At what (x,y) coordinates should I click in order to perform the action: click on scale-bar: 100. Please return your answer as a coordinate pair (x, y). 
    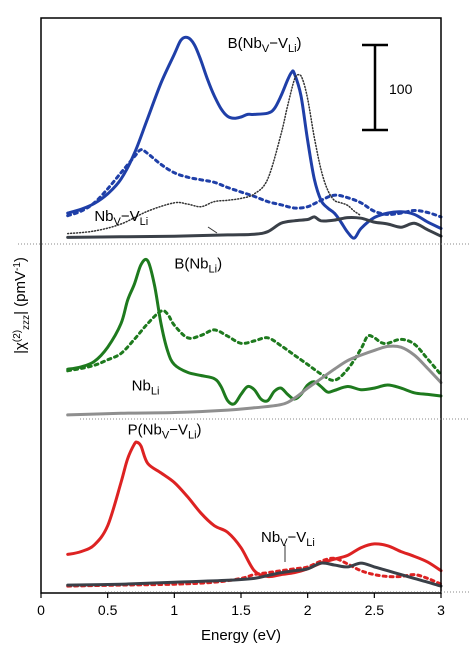
    Looking at the image, I should click on (387, 87).